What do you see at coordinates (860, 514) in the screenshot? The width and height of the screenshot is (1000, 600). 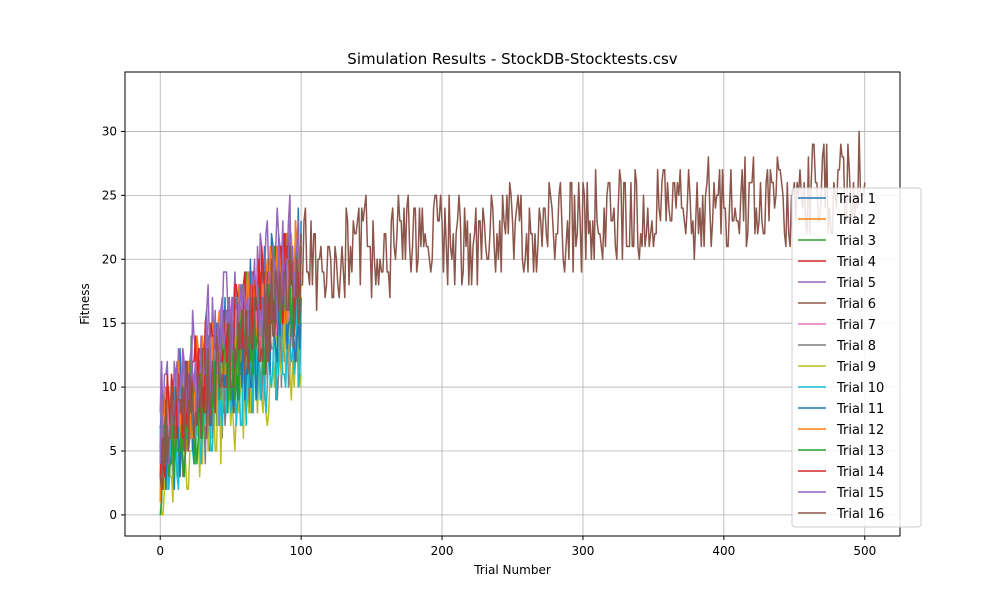 I see `legend-label: Trial 16` at bounding box center [860, 514].